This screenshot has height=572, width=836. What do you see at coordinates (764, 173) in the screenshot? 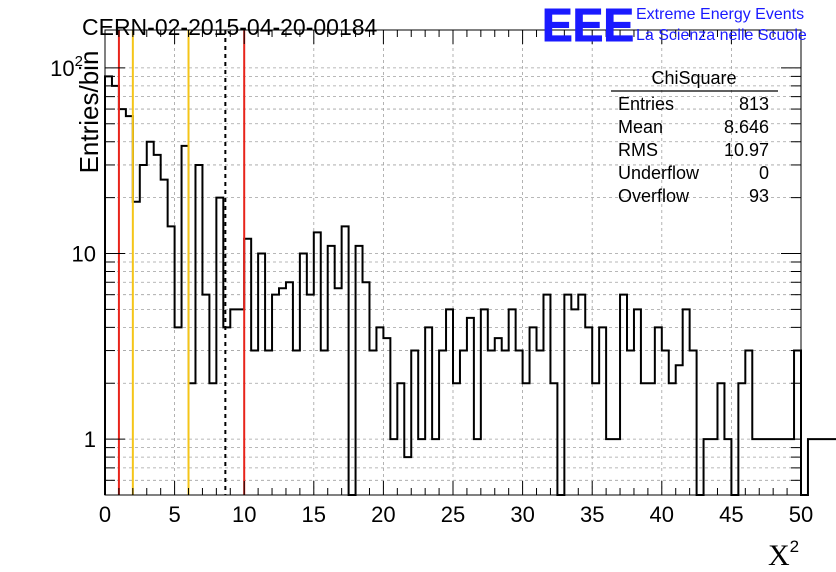
I see `stats-row-value: 0` at bounding box center [764, 173].